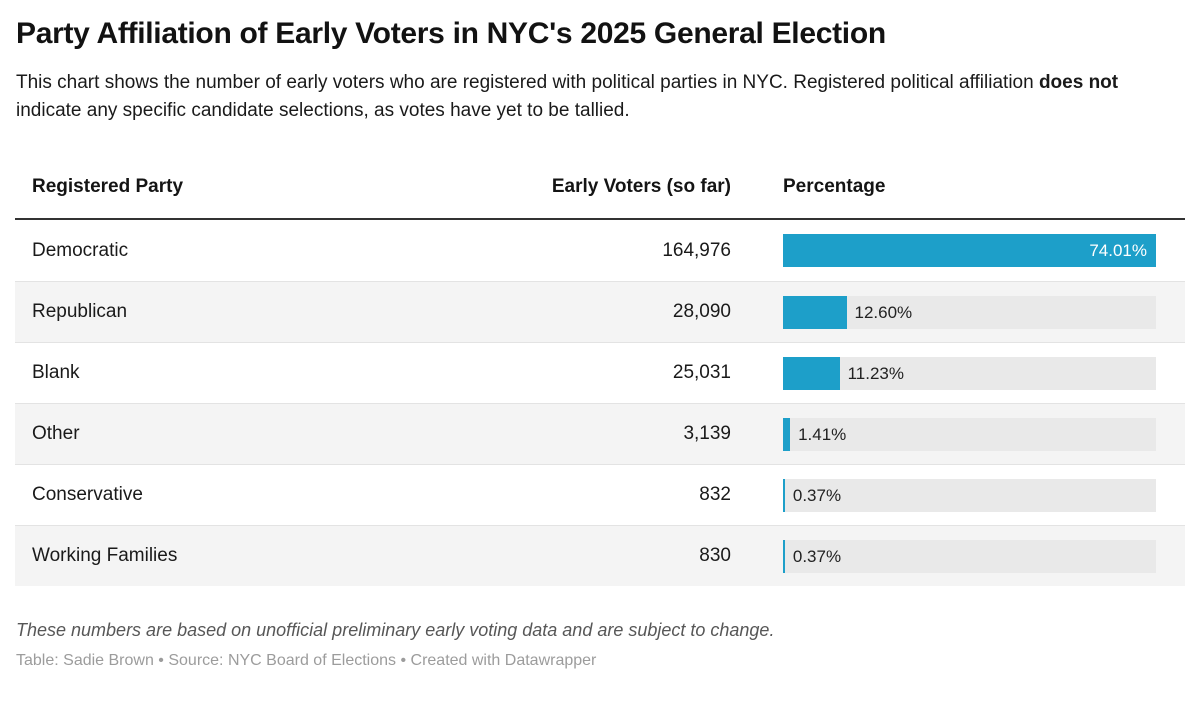 This screenshot has height=712, width=1200. I want to click on percentage-cell: 12.60%, so click(958, 312).